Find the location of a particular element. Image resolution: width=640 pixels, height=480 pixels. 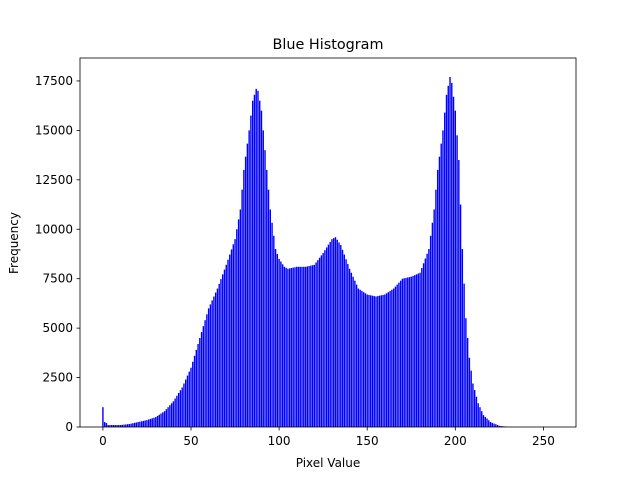

x-tick-label: 100 is located at coordinates (279, 441).